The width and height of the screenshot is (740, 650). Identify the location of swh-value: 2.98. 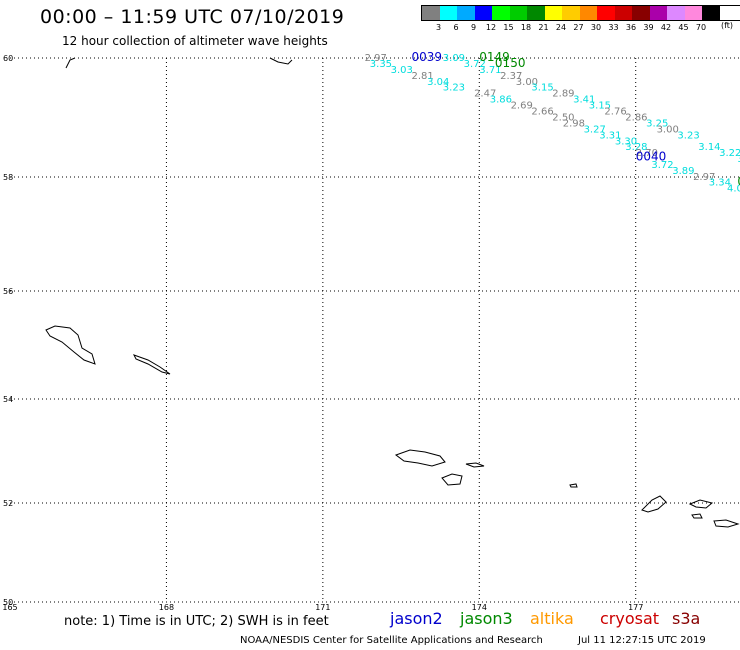
(574, 123).